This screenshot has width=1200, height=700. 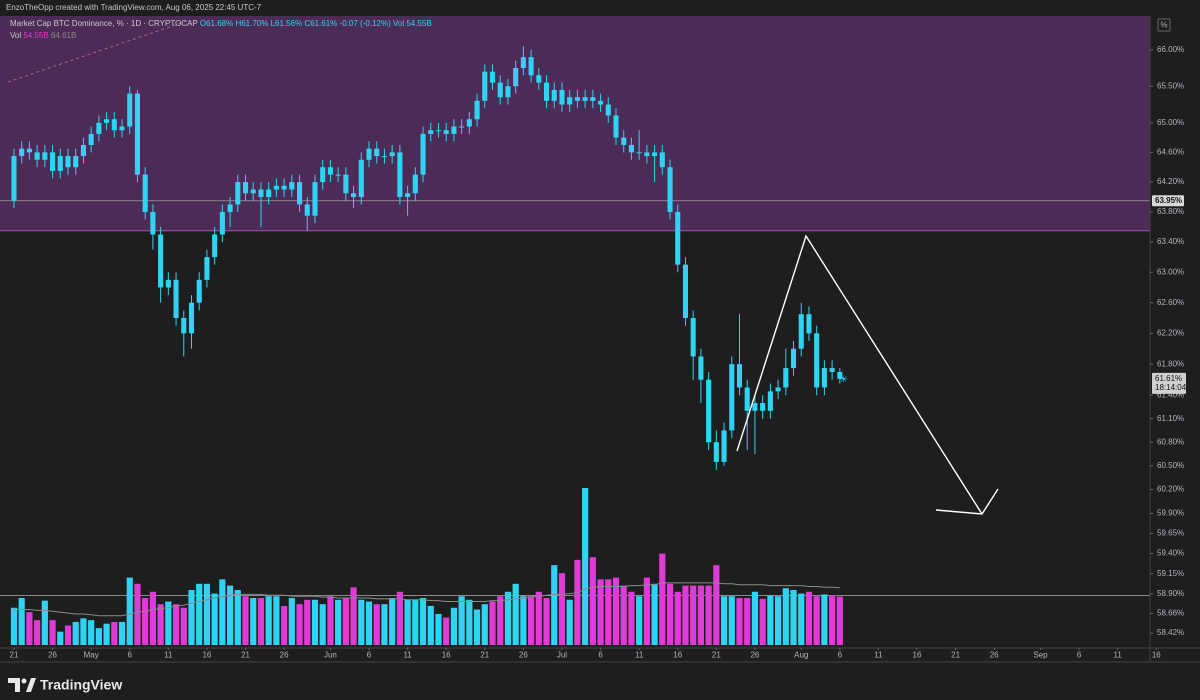 I want to click on y-tick-label: 59.40%, so click(x=1170, y=553).